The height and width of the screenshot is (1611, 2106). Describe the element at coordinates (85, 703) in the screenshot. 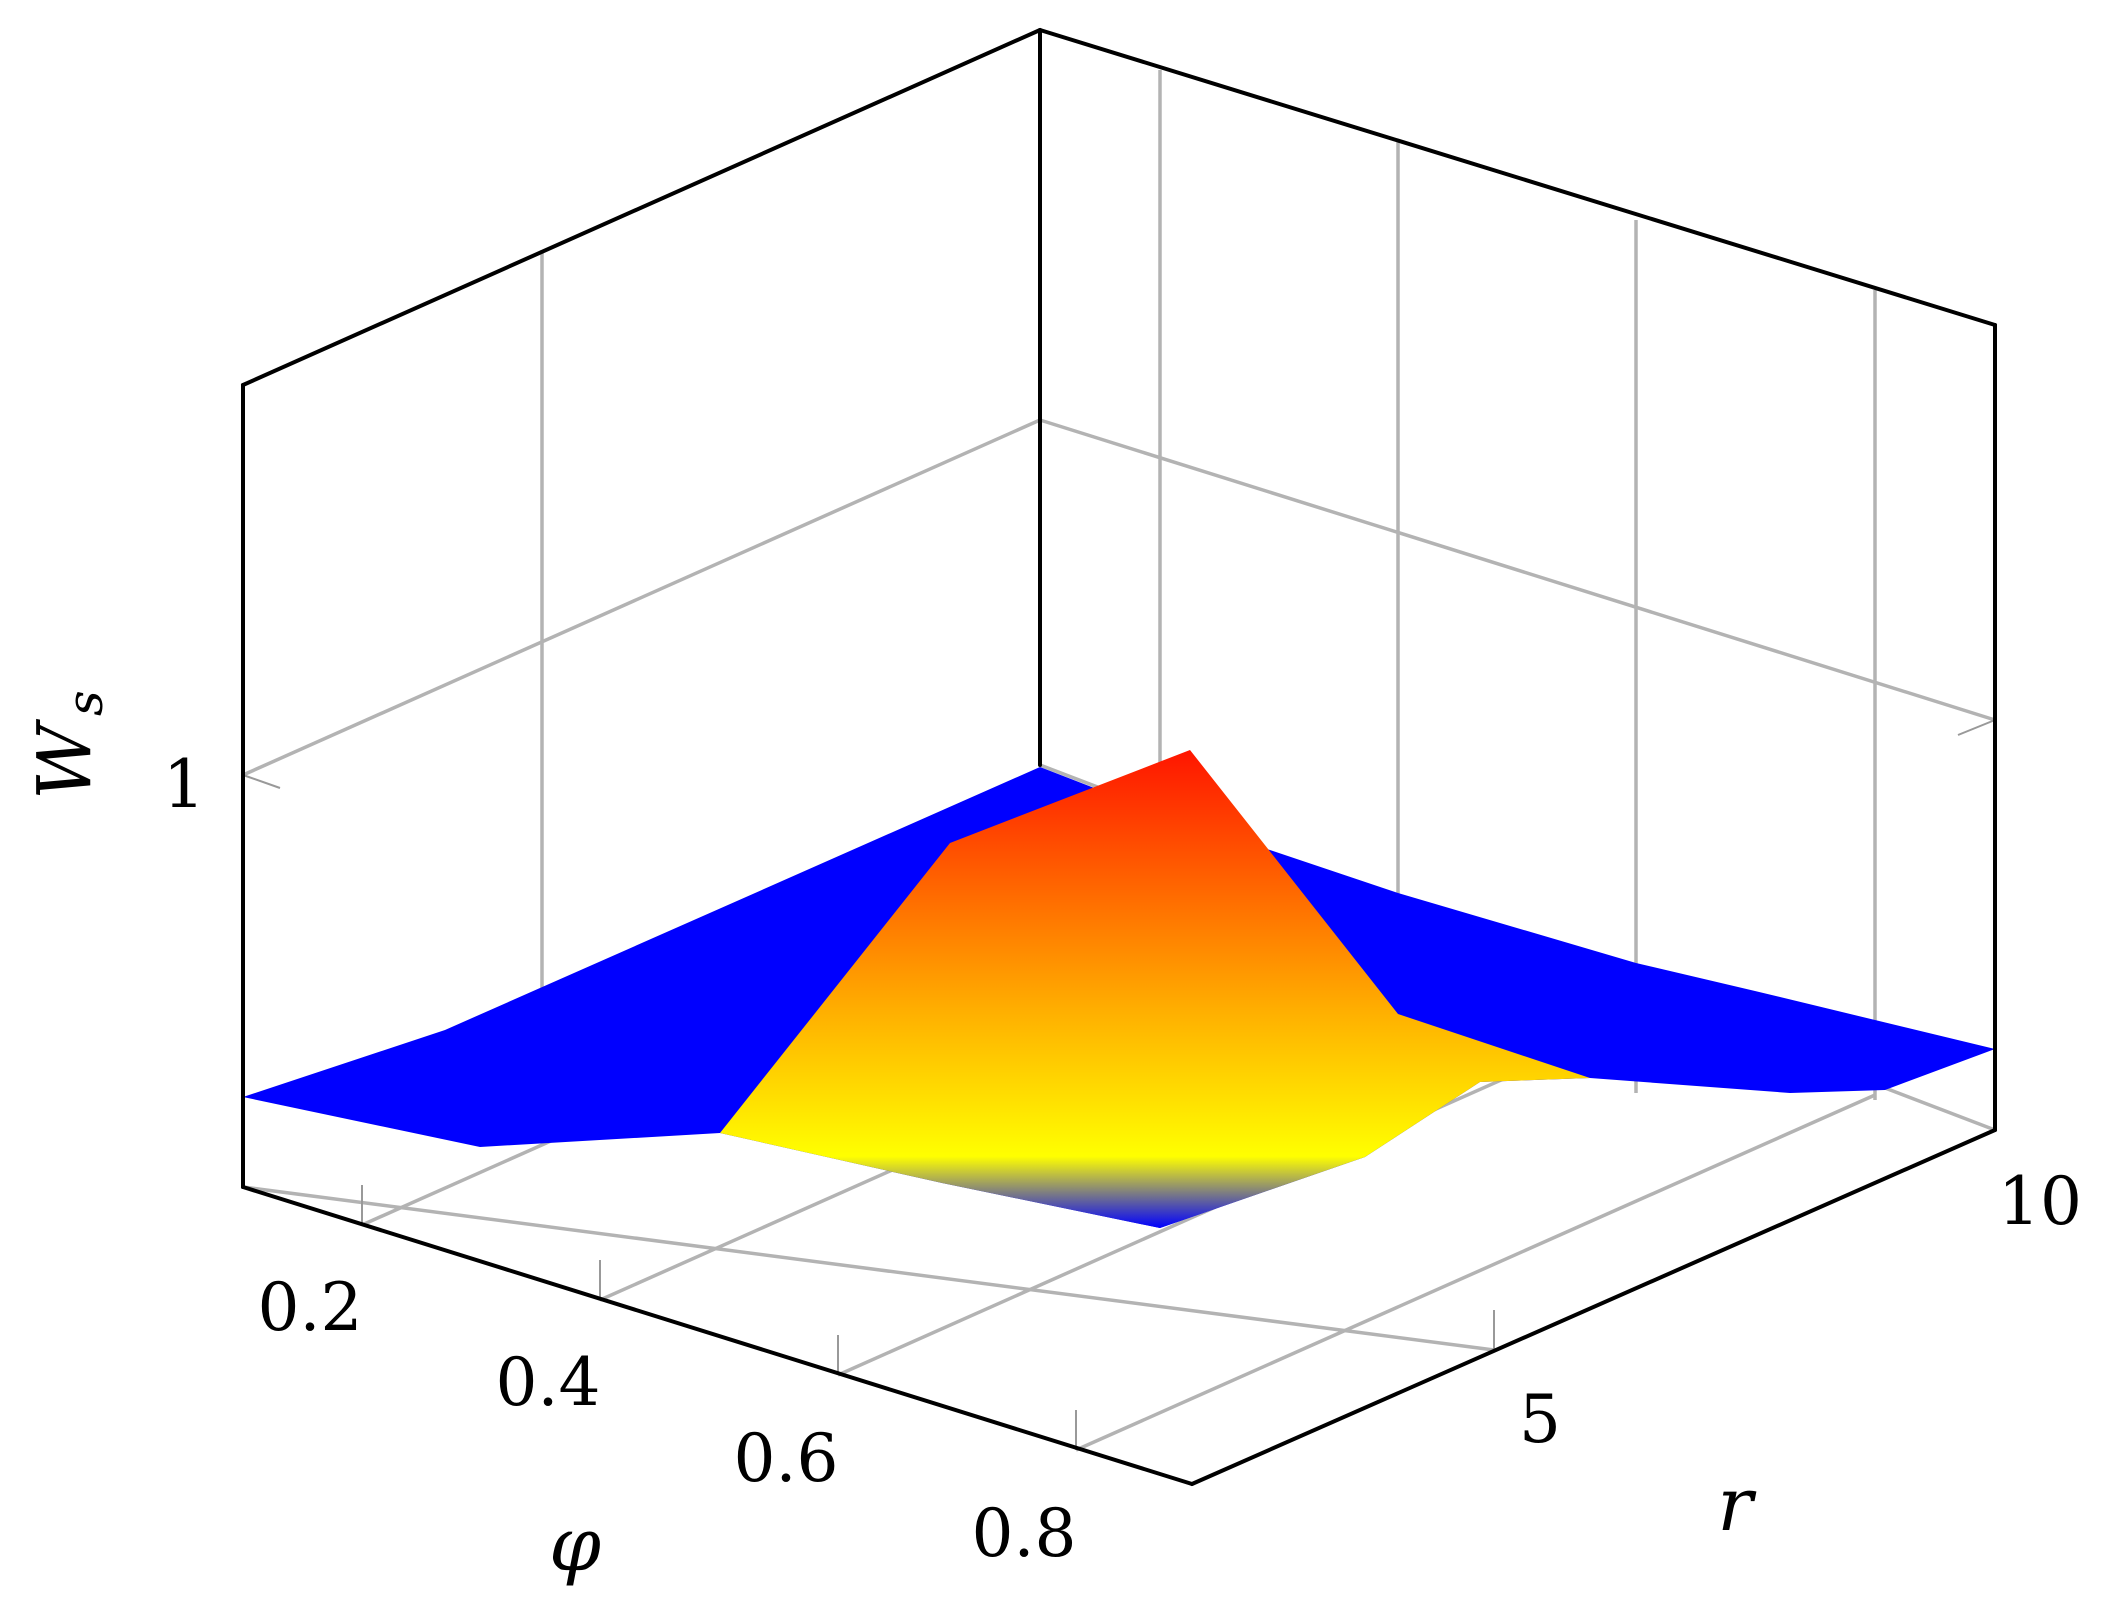

I see `z-axis-label-subscript: s` at that location.